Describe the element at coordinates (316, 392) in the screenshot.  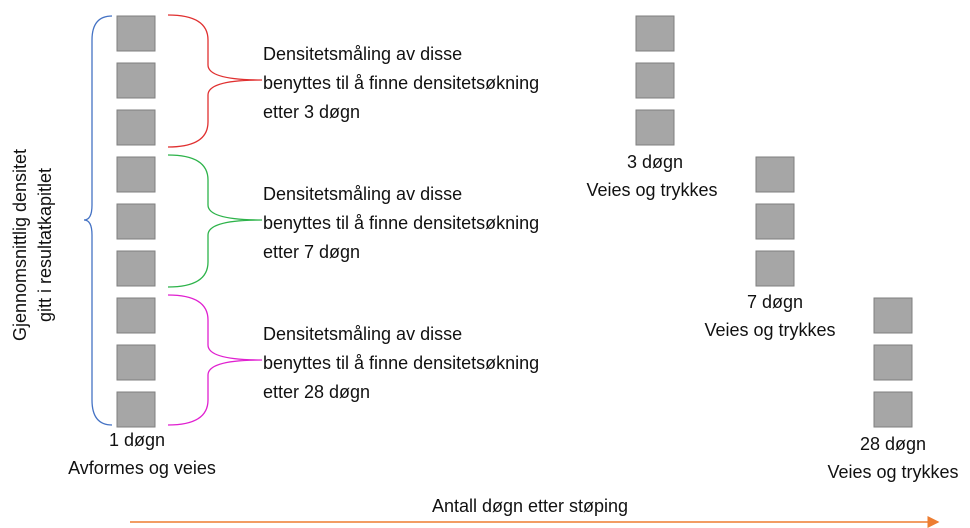
I see `group-text: etter 28 døgn` at that location.